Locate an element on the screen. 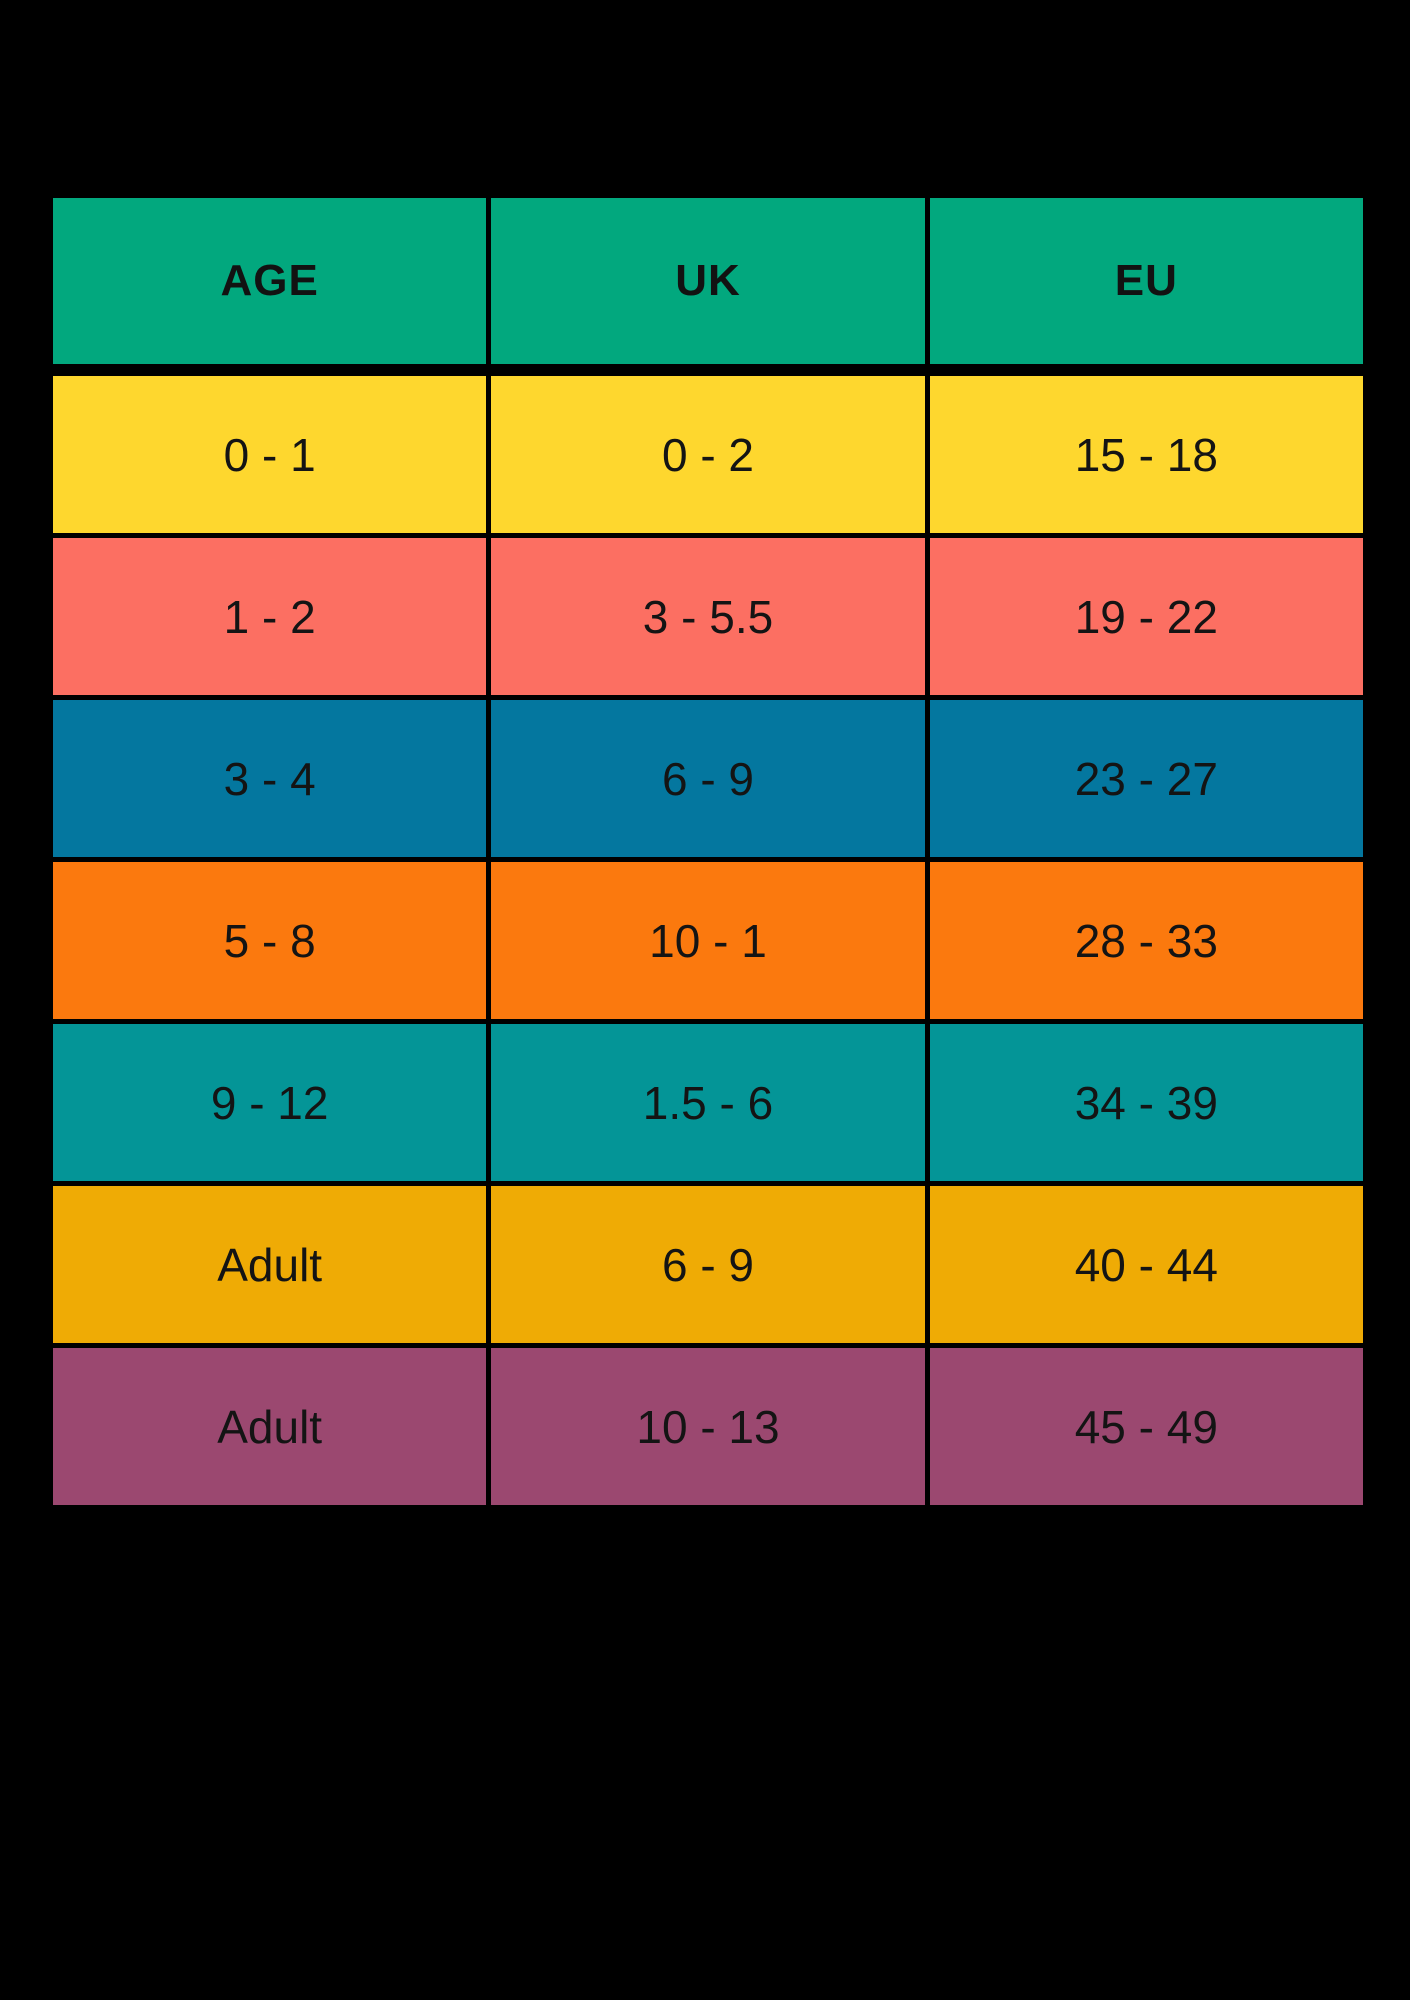  table-row: 3 - 4 6 - 9 23 - 27 is located at coordinates (708, 778).